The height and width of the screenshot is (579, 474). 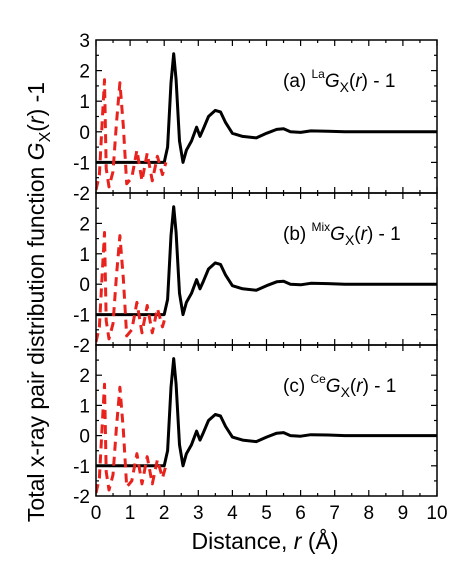 I want to click on panel-label: (b) MixGX(r) - 1, so click(x=342, y=234).